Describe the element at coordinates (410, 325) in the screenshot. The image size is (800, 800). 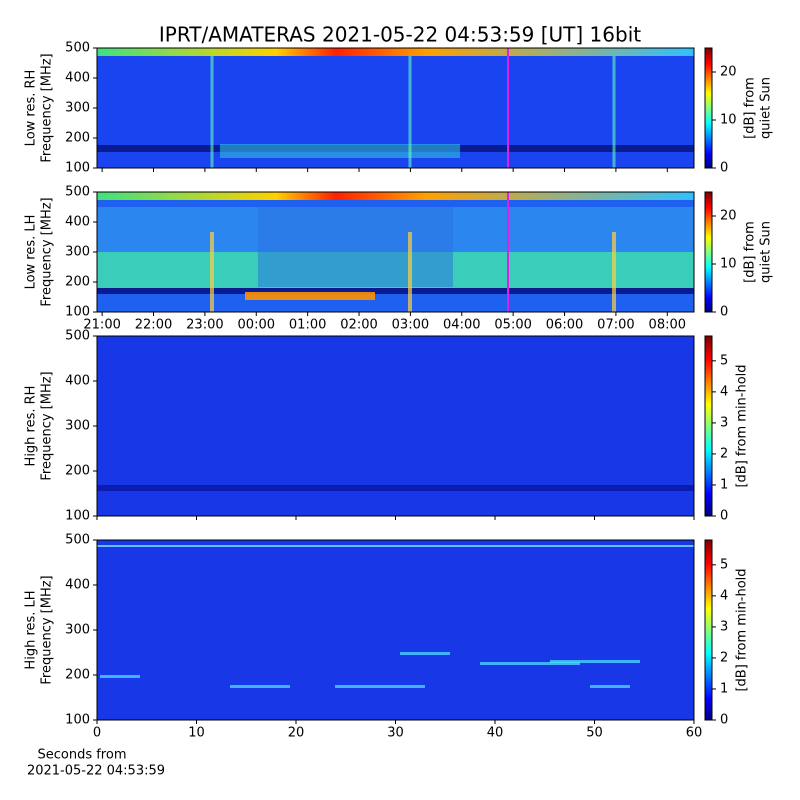
I see `x-tick-label: 03:00` at that location.